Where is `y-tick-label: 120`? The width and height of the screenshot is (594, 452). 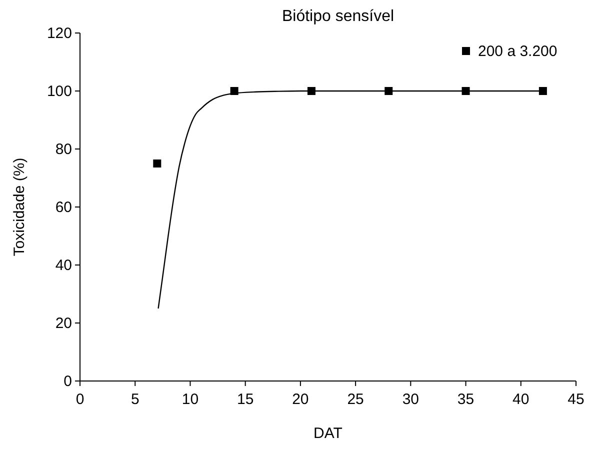 y-tick-label: 120 is located at coordinates (59, 33).